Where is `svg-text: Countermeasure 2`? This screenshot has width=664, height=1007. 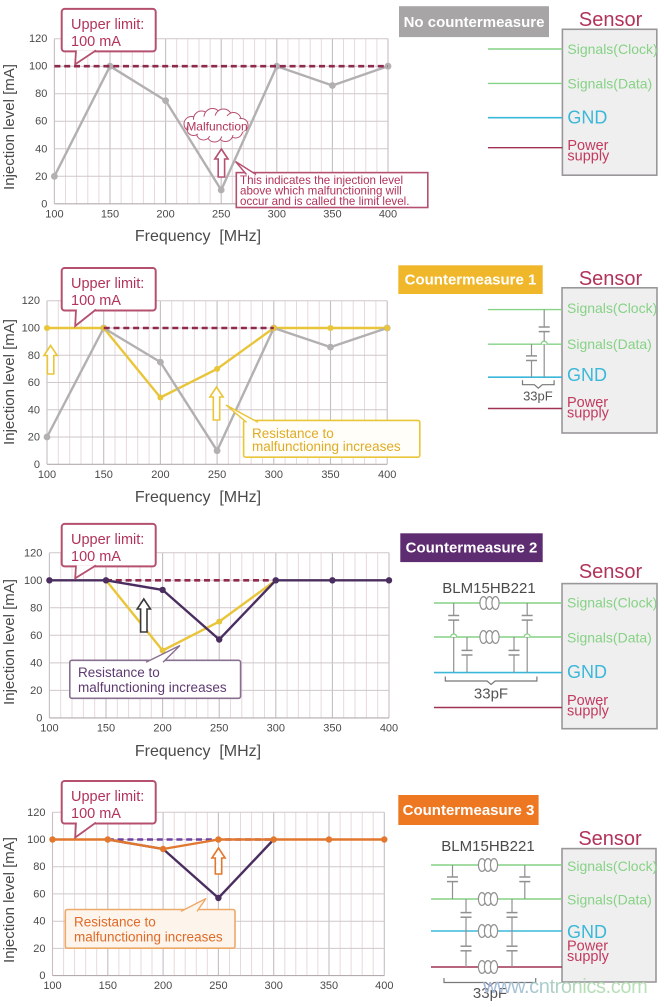
svg-text: Countermeasure 2 is located at coordinates (472, 548).